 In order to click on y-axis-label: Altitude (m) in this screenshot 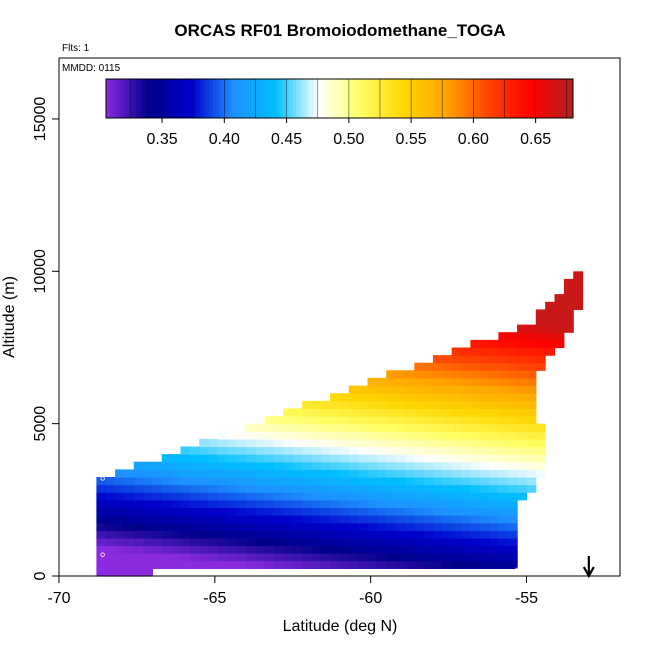, I will do `click(9, 317)`.